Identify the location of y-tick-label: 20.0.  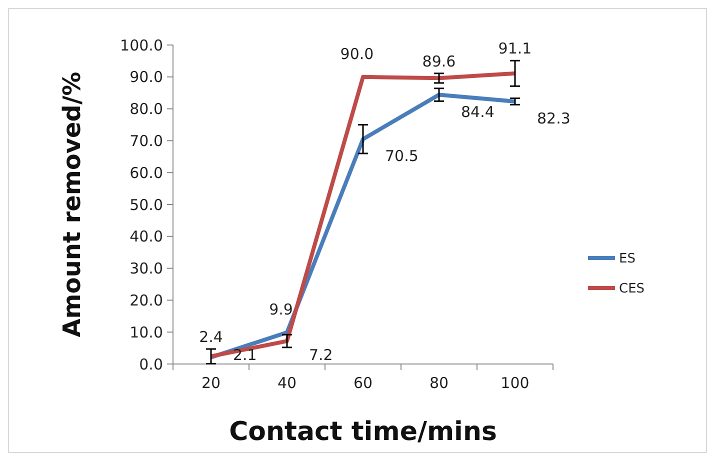
(146, 300).